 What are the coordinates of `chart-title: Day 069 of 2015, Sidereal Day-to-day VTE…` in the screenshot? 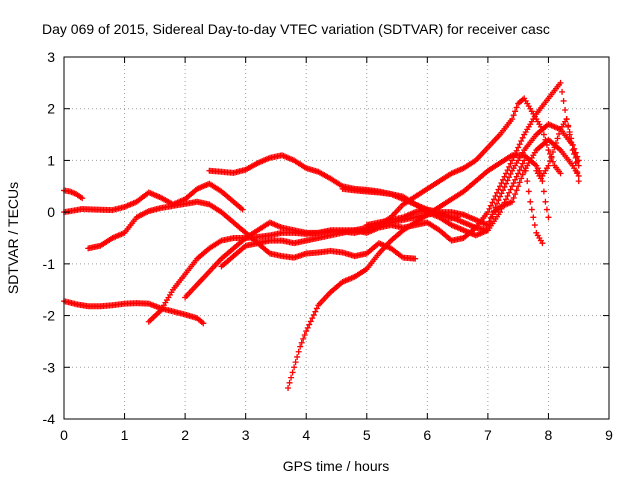 It's located at (296, 29).